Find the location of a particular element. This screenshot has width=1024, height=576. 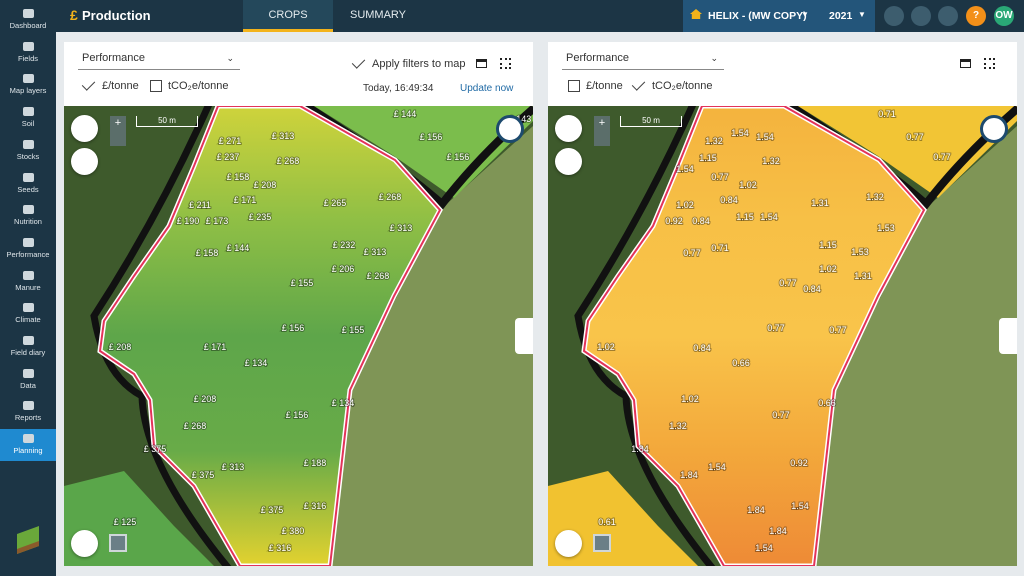

map-value-label: £ 237 is located at coordinates (228, 157).